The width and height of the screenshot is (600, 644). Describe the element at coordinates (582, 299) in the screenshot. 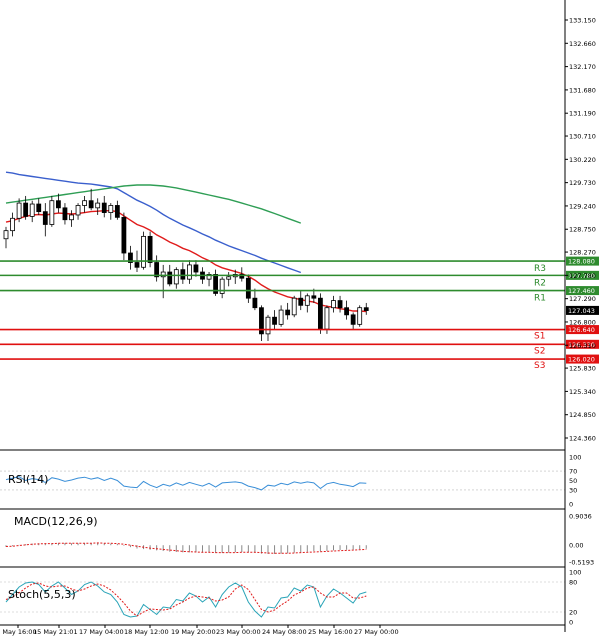

I see `price-tick-label: 127.290` at that location.